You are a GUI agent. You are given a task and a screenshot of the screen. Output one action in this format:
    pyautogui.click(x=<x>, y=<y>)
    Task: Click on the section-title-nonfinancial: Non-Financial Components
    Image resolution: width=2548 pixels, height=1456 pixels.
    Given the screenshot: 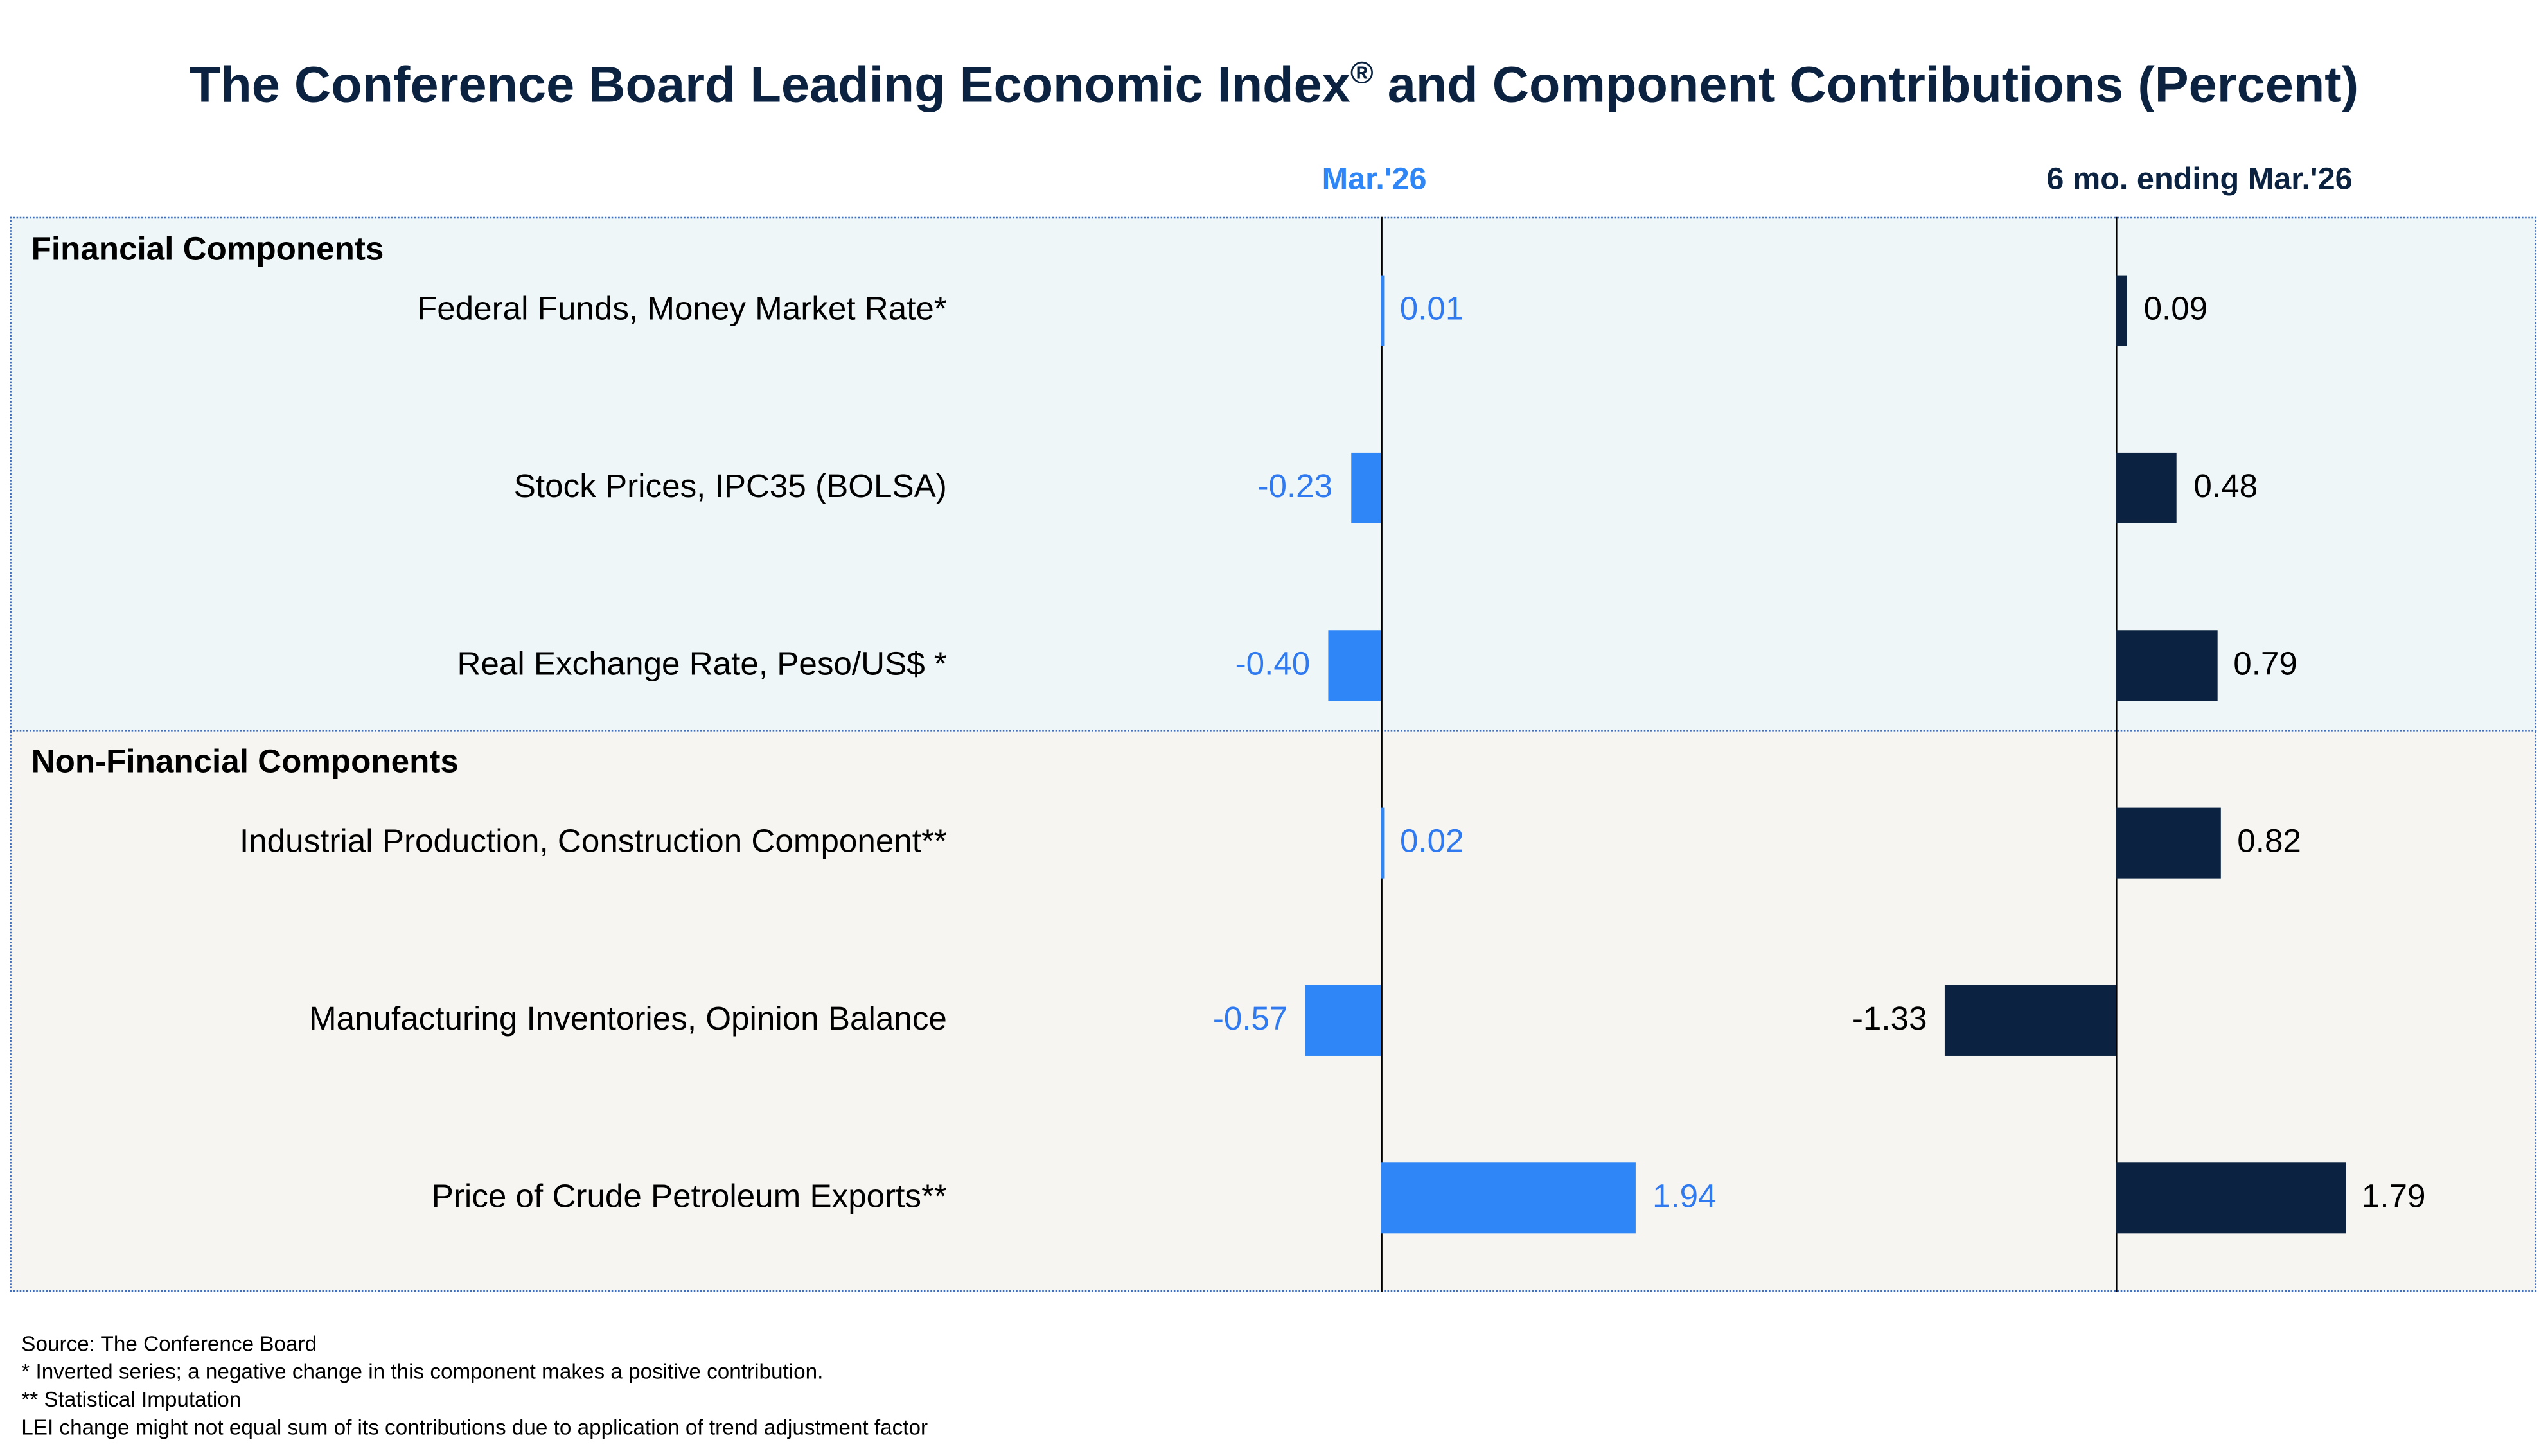 What is the action you would take?
    pyautogui.click(x=245, y=762)
    